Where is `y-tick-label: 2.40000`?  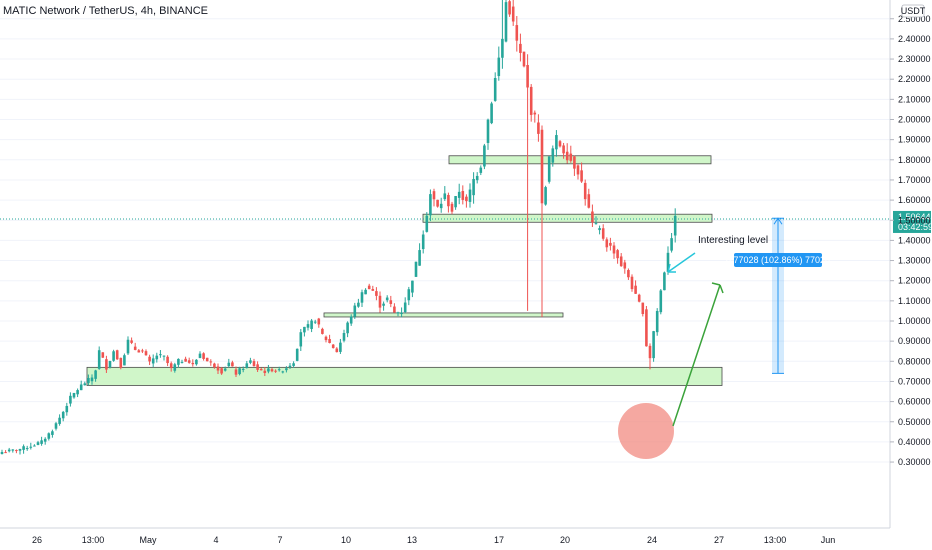 y-tick-label: 2.40000 is located at coordinates (914, 39).